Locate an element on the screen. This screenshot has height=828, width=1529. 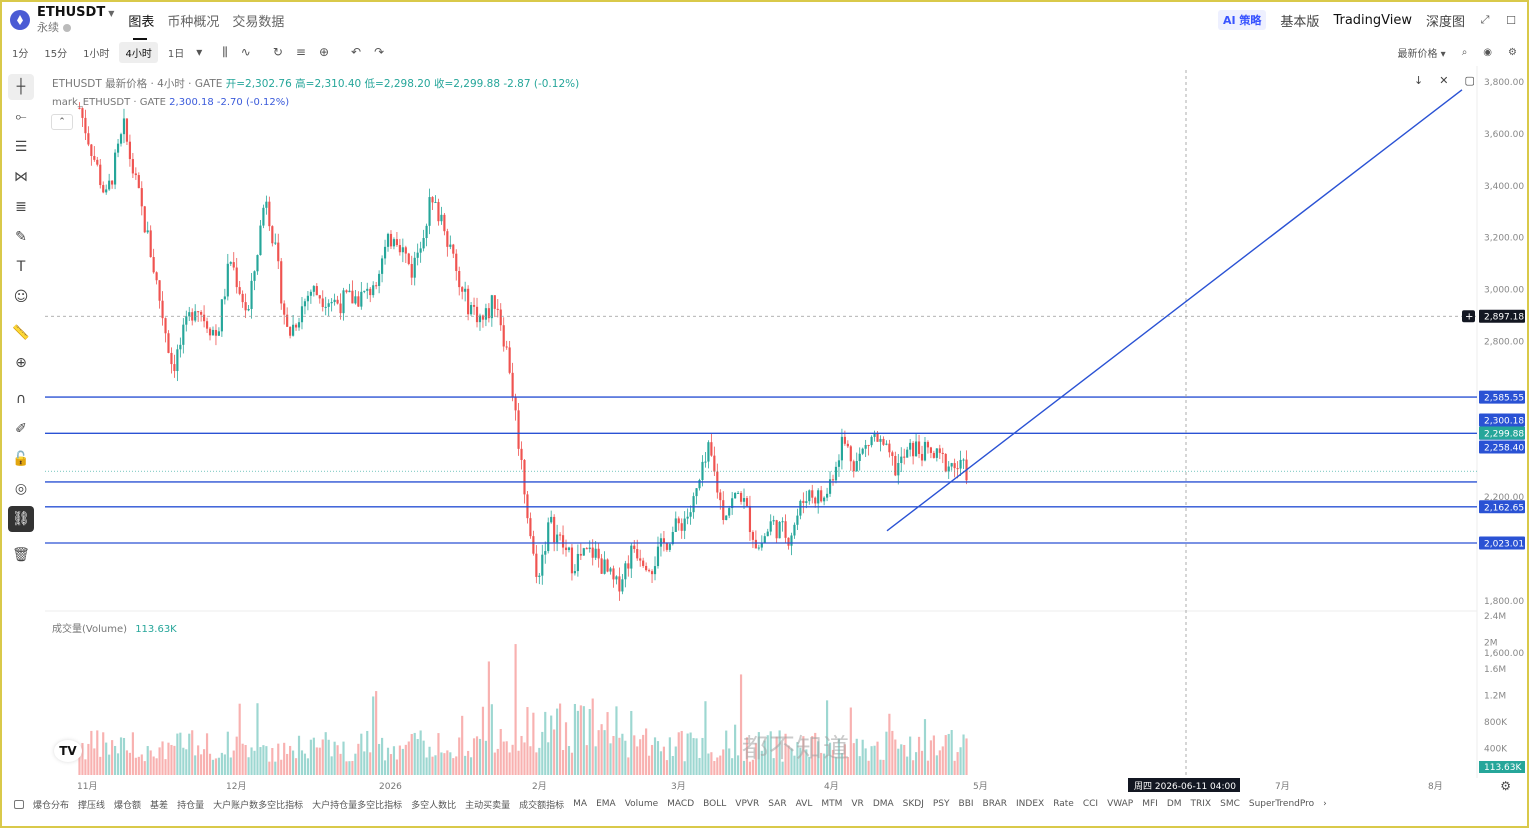
crosshair-icon: ┼ is located at coordinates (21, 87).